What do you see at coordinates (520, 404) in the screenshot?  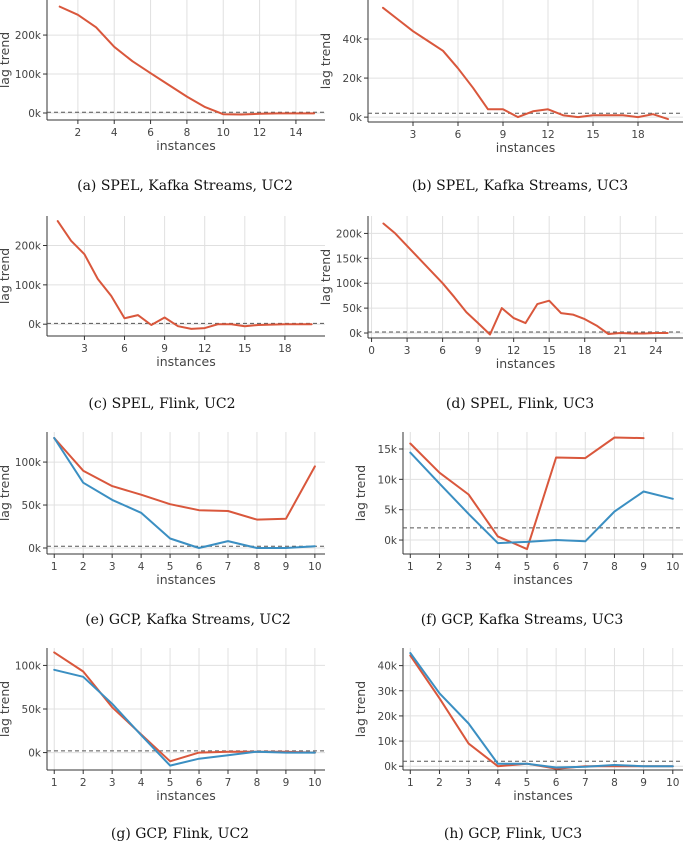 I see `subfigure-caption: (d) SPEL, Flink, UC3` at bounding box center [520, 404].